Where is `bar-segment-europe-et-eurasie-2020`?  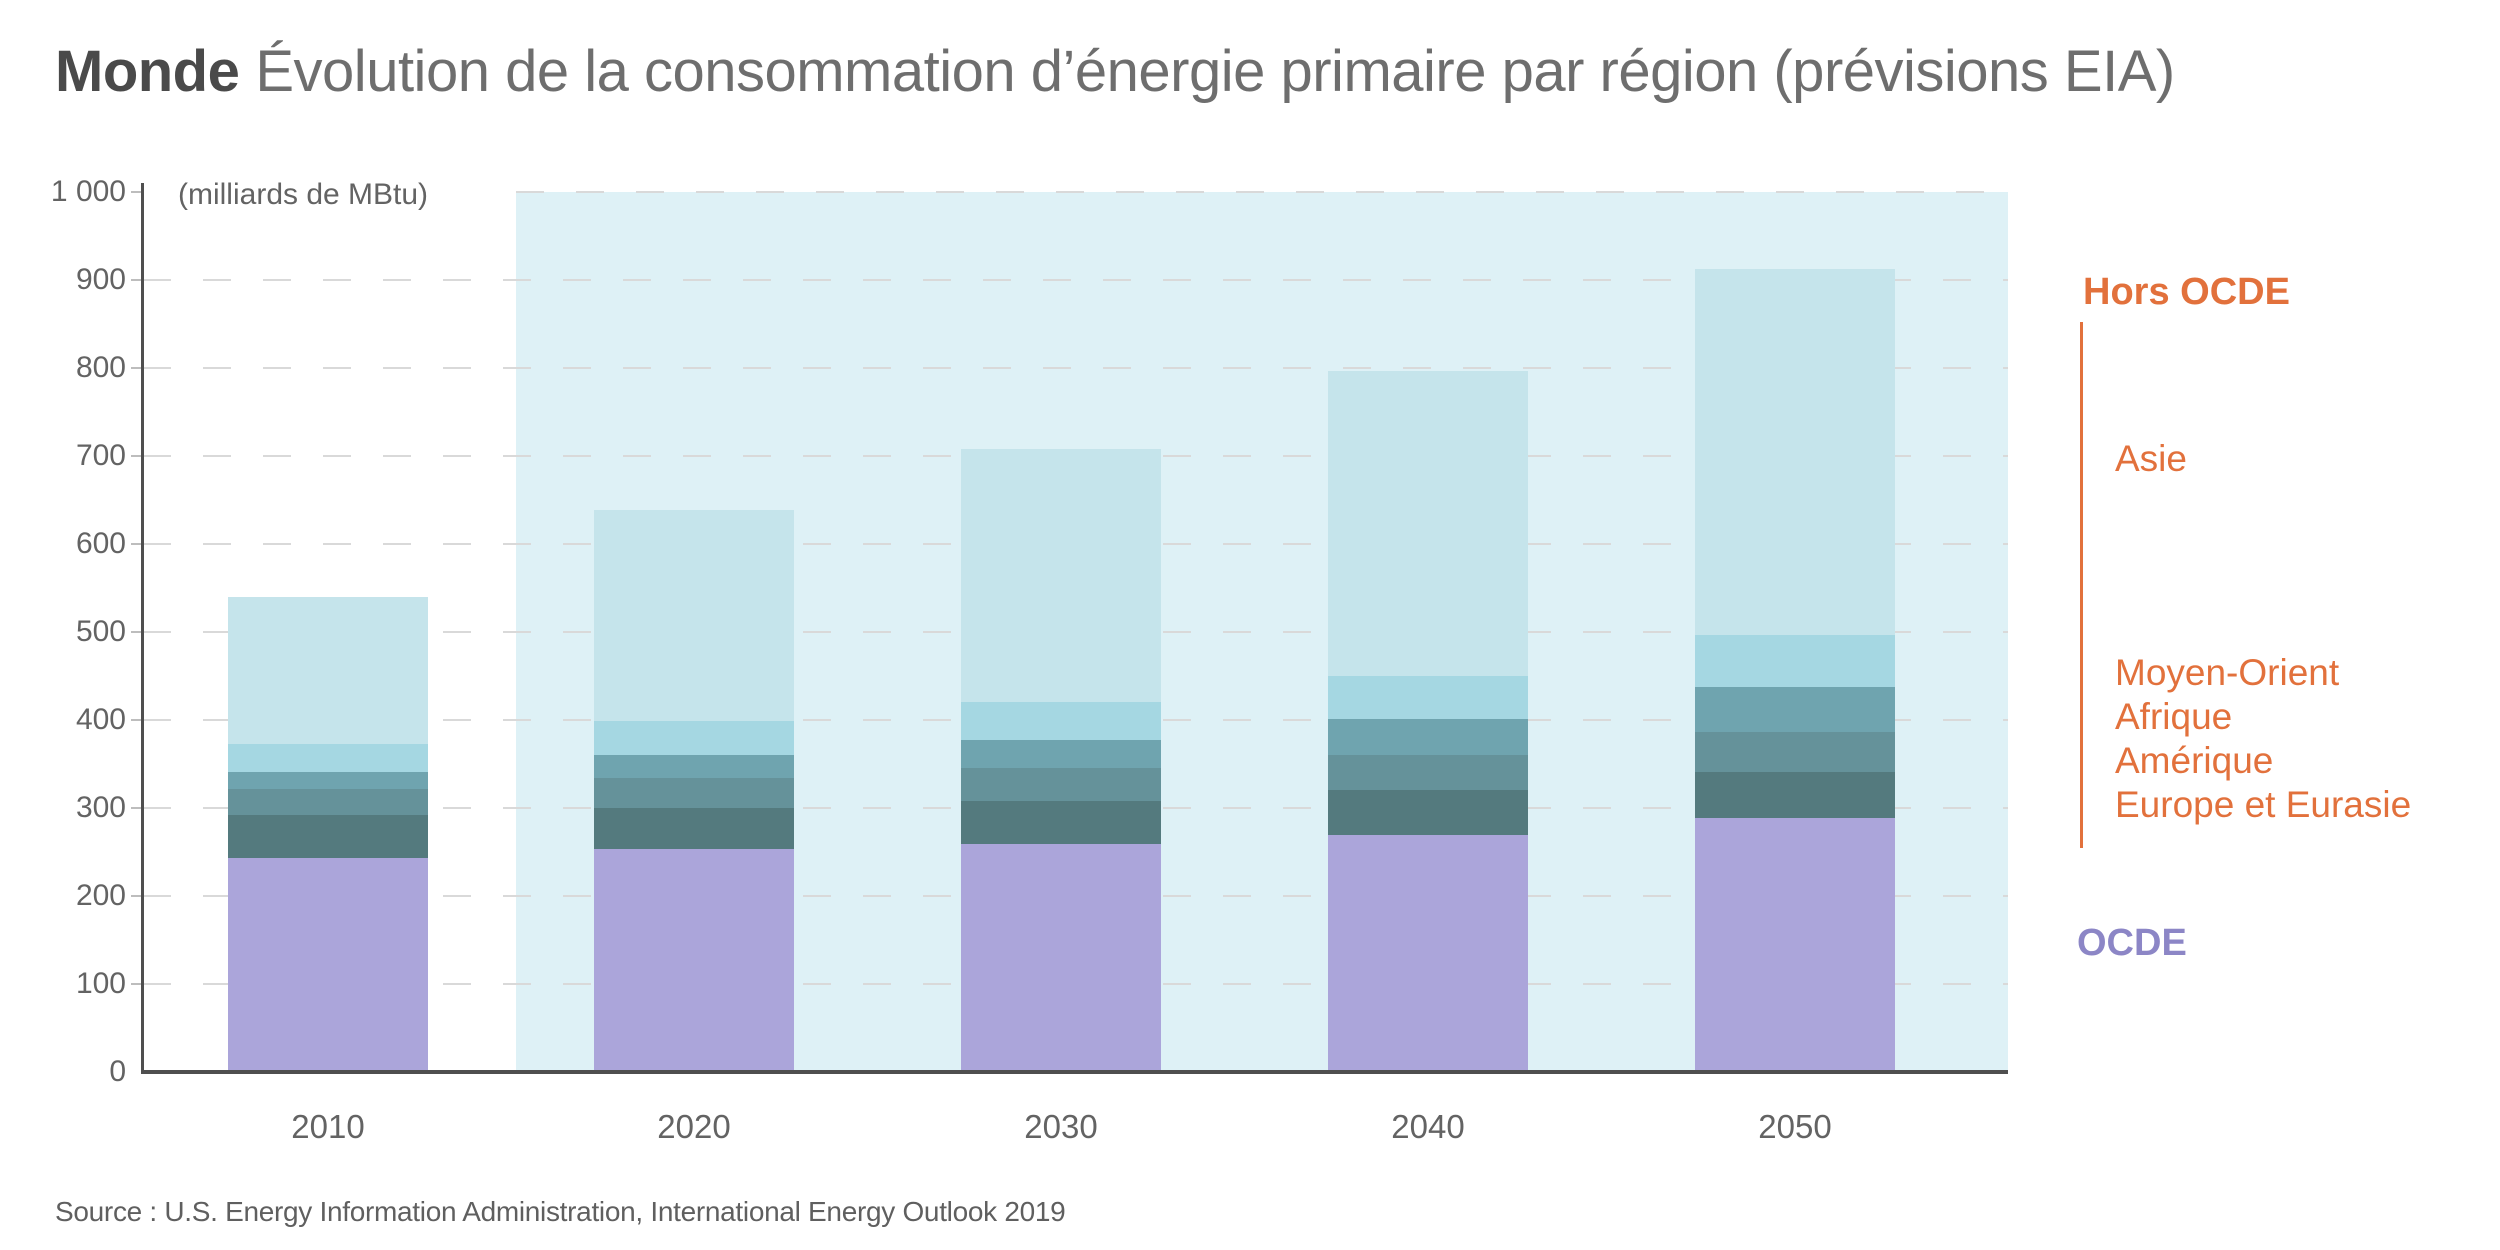 bar-segment-europe-et-eurasie-2020 is located at coordinates (694, 828).